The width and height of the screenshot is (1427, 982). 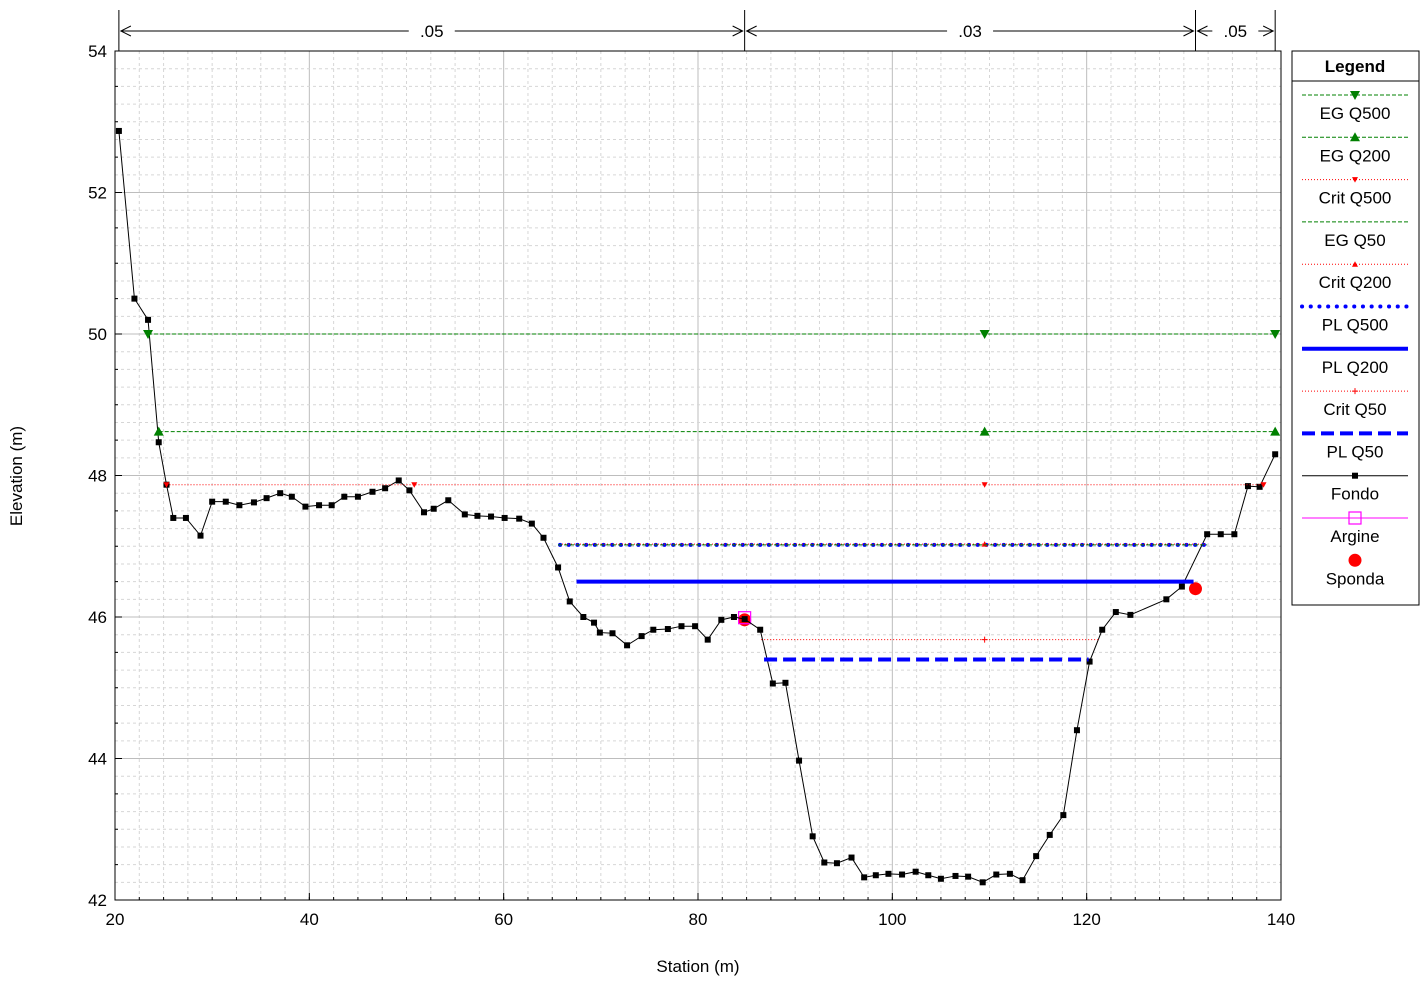 I want to click on series-eg-q500, so click(x=712, y=334).